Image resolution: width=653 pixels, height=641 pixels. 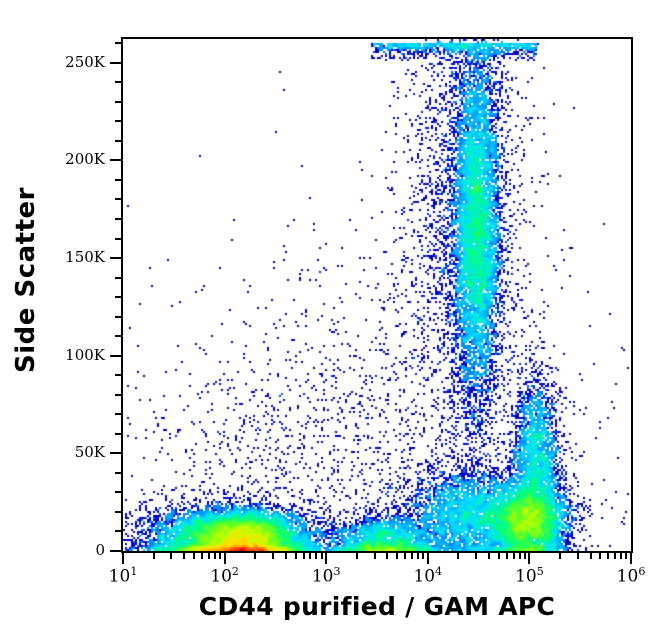 I want to click on x-axis-tick-label: 105, so click(x=529, y=576).